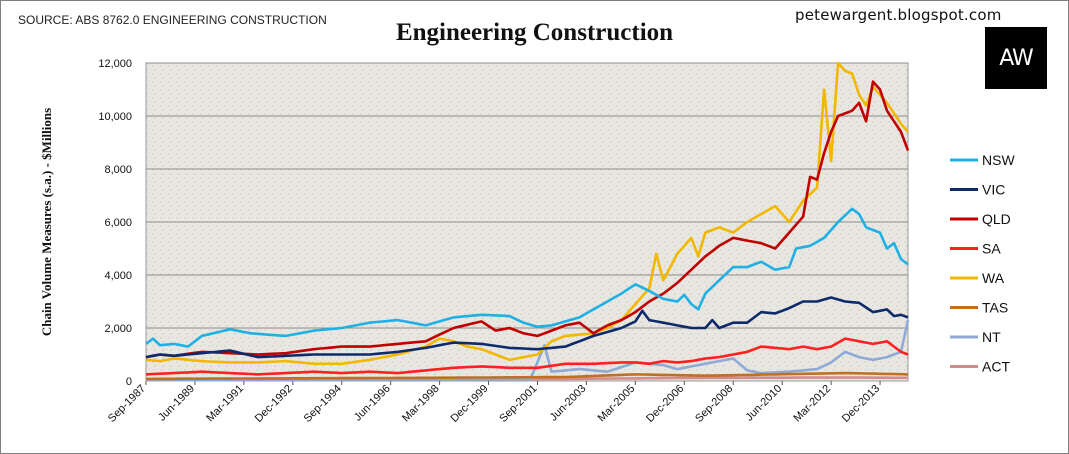 The height and width of the screenshot is (454, 1069). Describe the element at coordinates (996, 367) in the screenshot. I see `legend-label-act: ACT` at that location.